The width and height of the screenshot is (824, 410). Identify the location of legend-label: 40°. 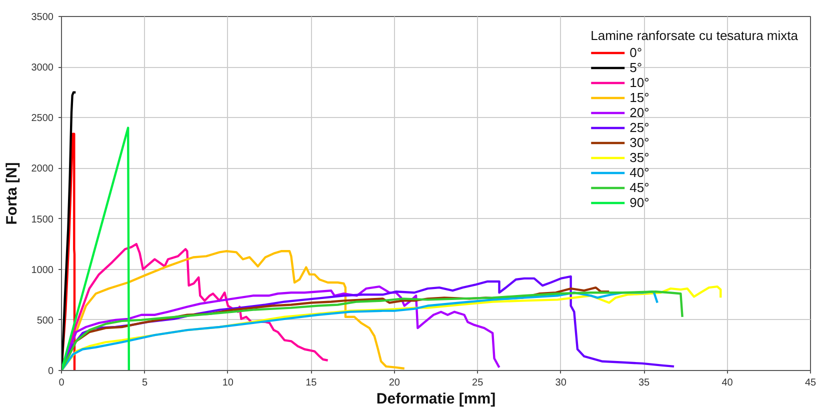
(640, 172).